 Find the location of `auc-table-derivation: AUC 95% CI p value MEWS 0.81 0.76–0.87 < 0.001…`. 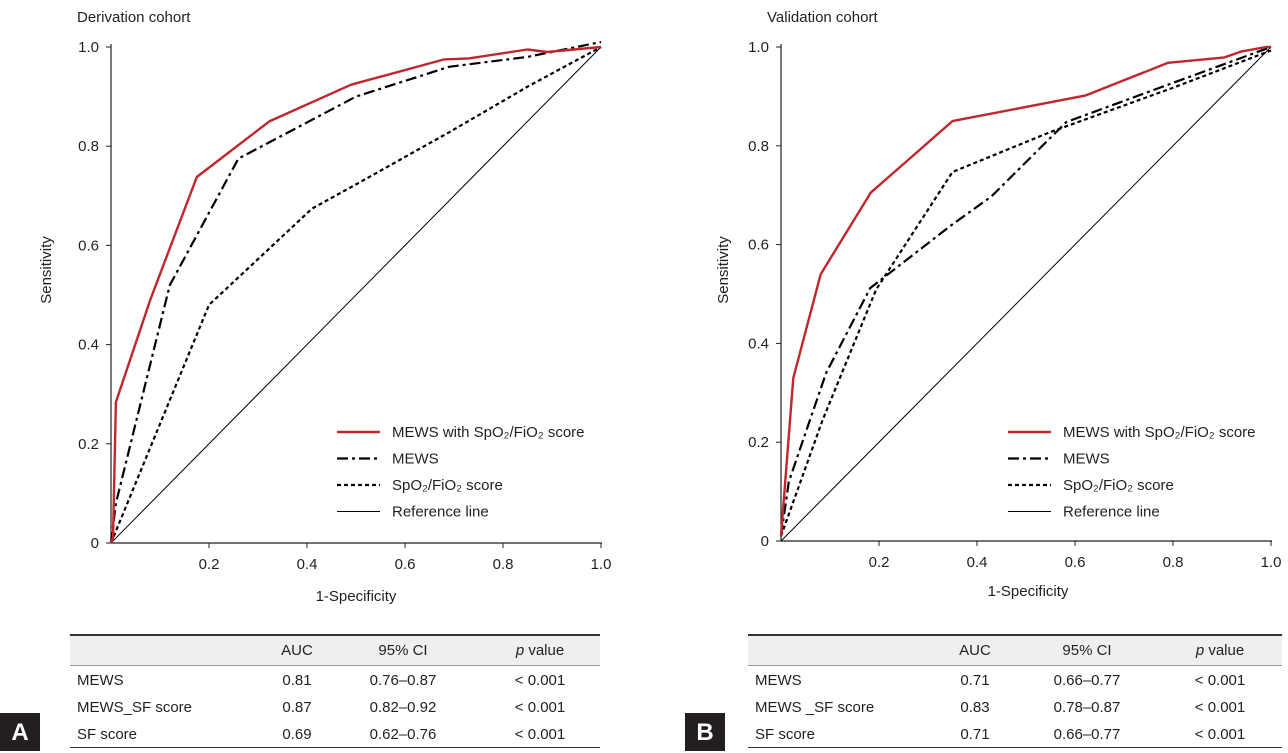

auc-table-derivation: AUC 95% CI p value MEWS 0.81 0.76–0.87 < 0.001… is located at coordinates (335, 691).